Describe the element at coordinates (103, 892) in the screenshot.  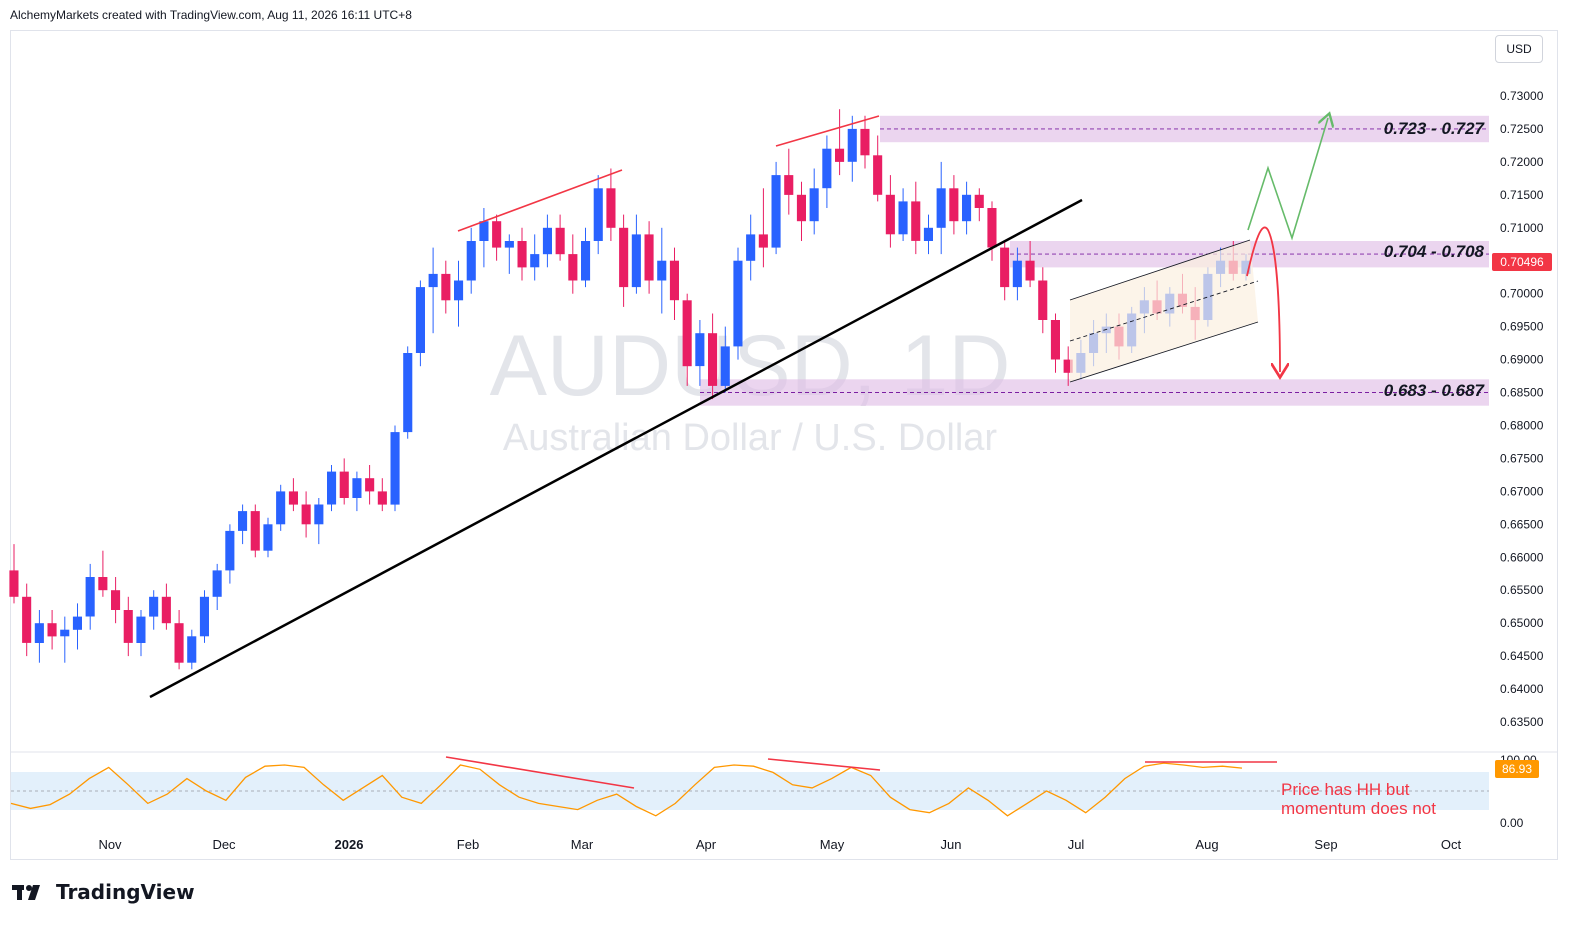
I see `tradingview-logo: TradingView` at that location.